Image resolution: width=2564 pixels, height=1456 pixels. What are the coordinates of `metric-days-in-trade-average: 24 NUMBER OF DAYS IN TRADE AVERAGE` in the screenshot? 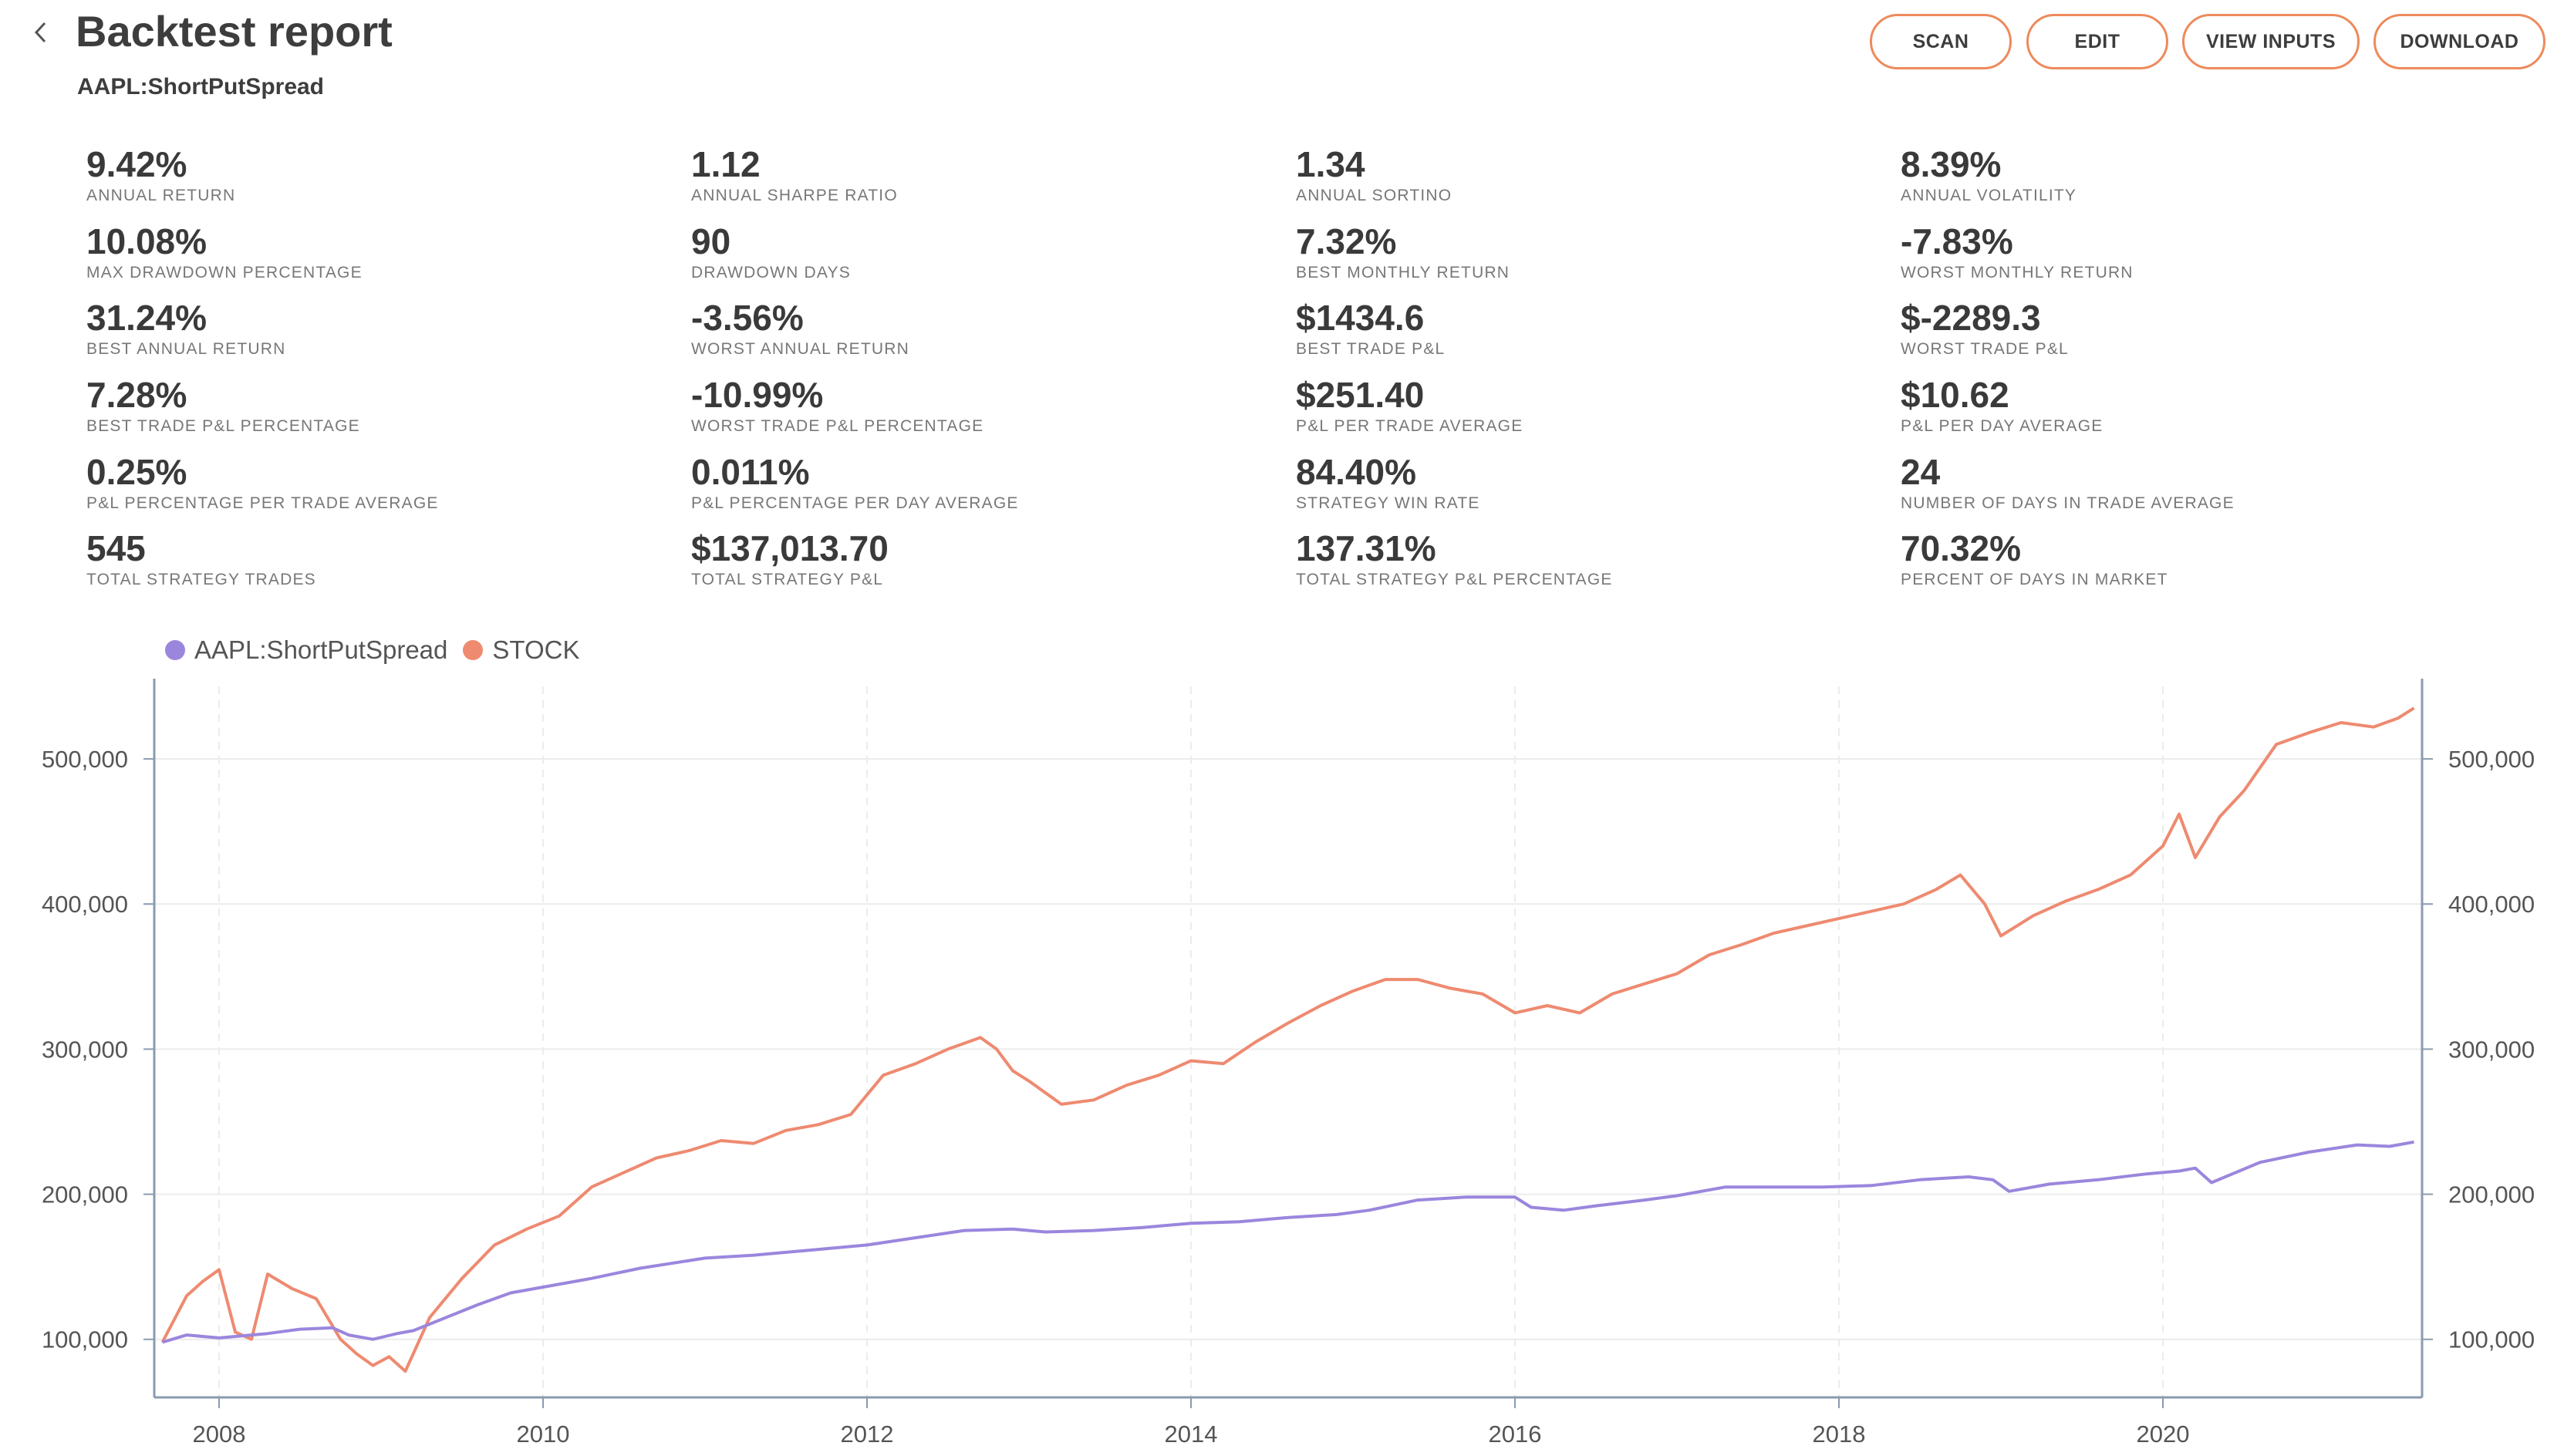 It's located at (2068, 484).